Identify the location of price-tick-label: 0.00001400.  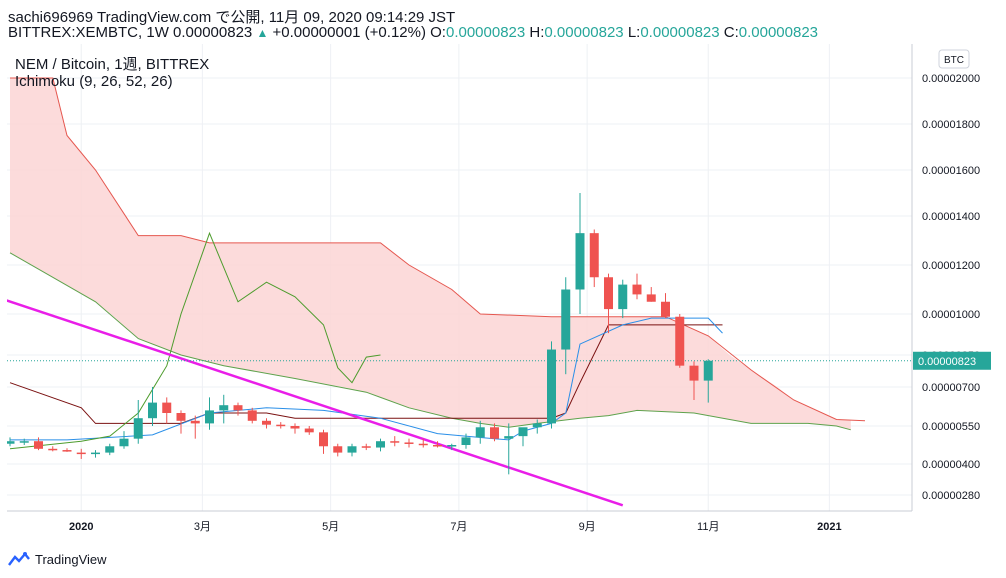
(951, 217).